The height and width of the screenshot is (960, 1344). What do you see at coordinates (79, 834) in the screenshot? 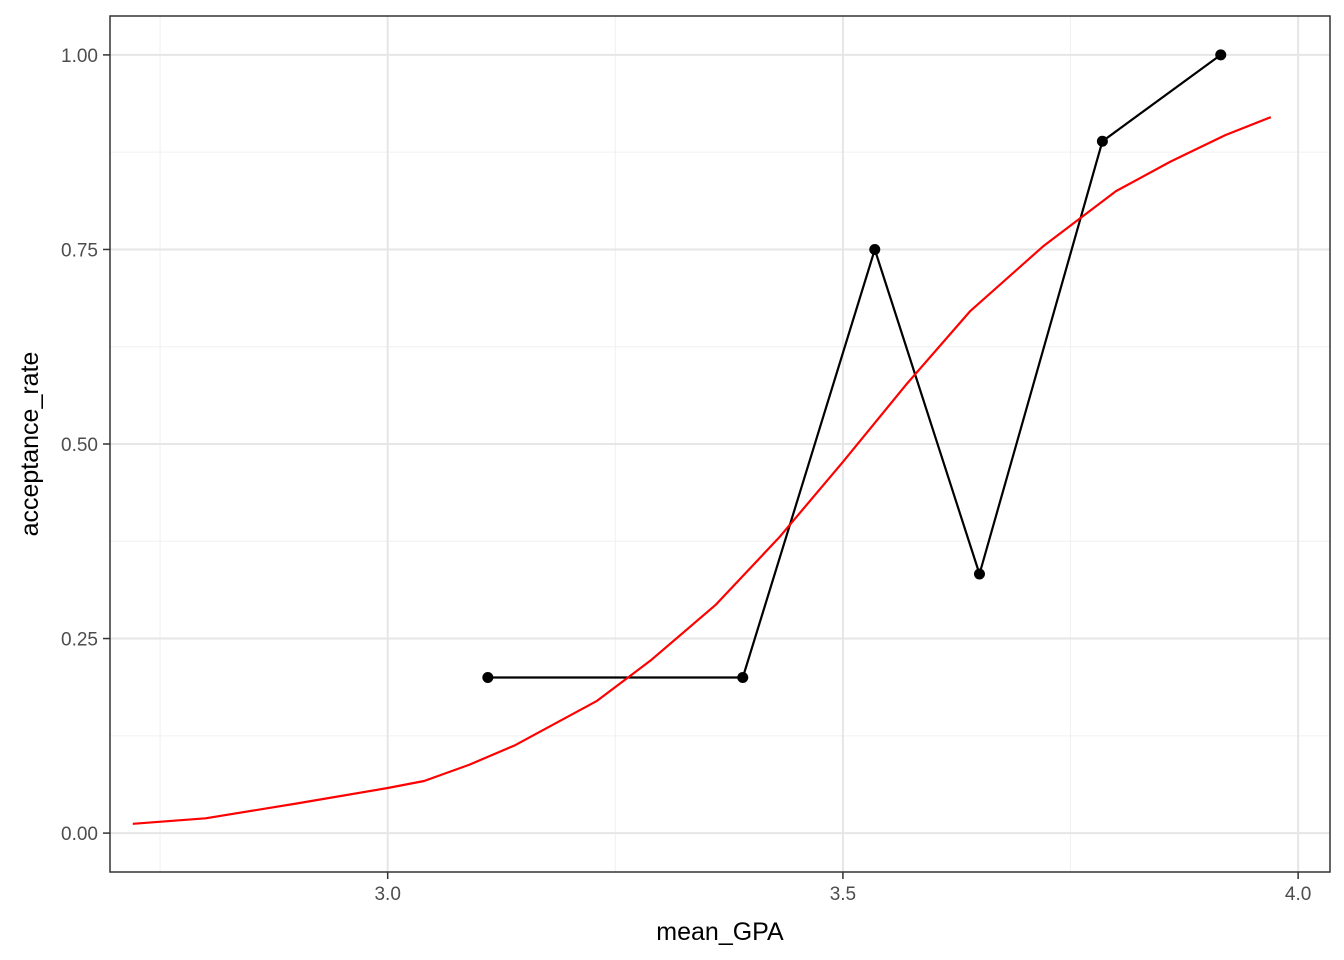
I see `y-tick-label: 0.00` at bounding box center [79, 834].